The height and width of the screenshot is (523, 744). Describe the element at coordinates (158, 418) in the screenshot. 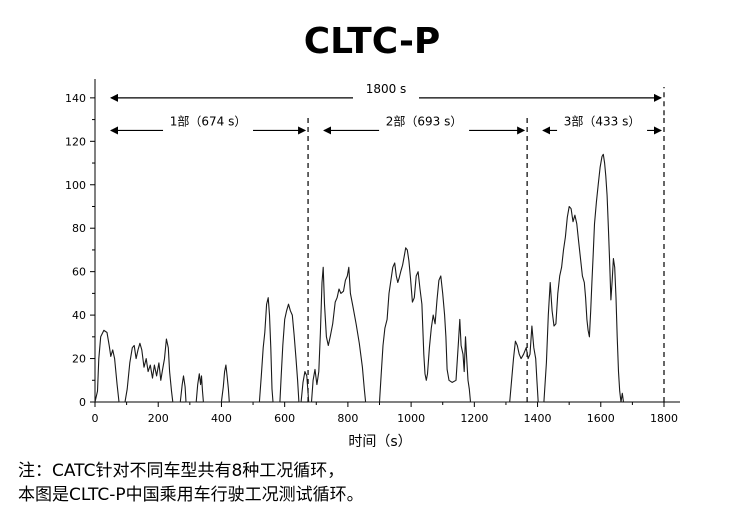

I see `x-tick-label: 200` at that location.